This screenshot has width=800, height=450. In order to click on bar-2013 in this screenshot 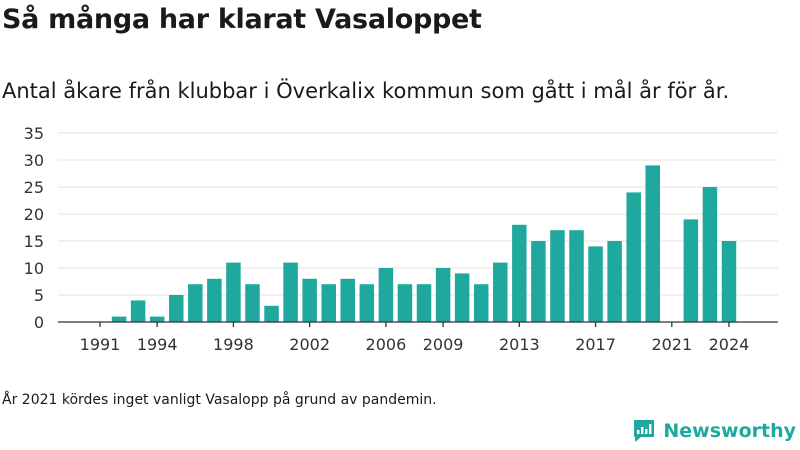, I will do `click(519, 273)`.